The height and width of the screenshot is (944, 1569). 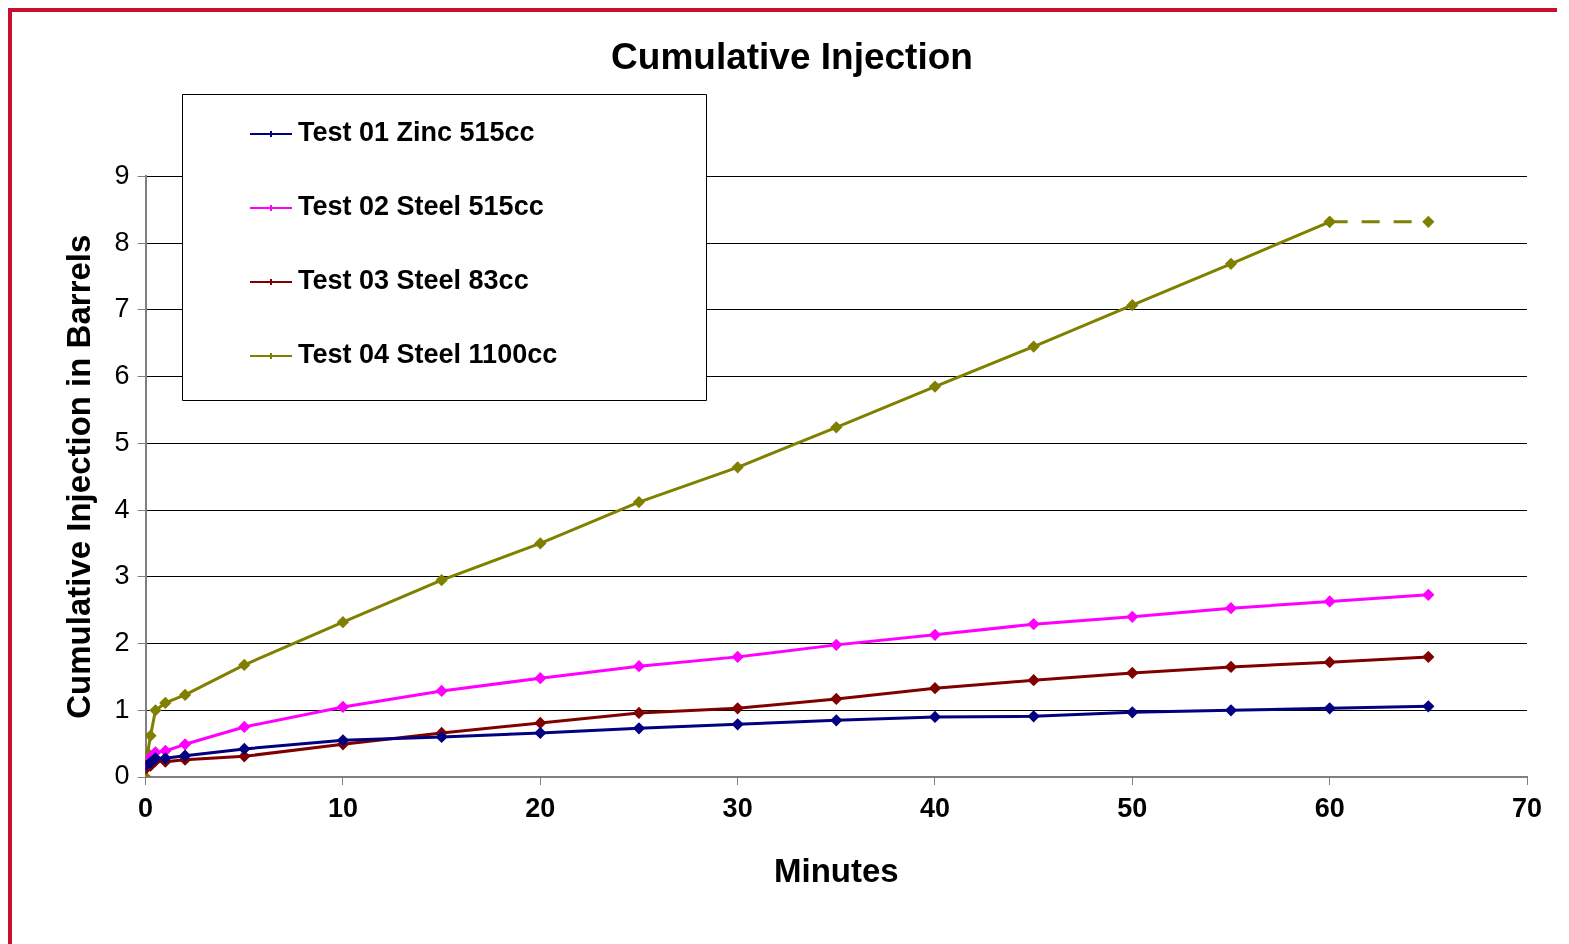 I want to click on chart-title: Cumulative Injection, so click(x=792, y=57).